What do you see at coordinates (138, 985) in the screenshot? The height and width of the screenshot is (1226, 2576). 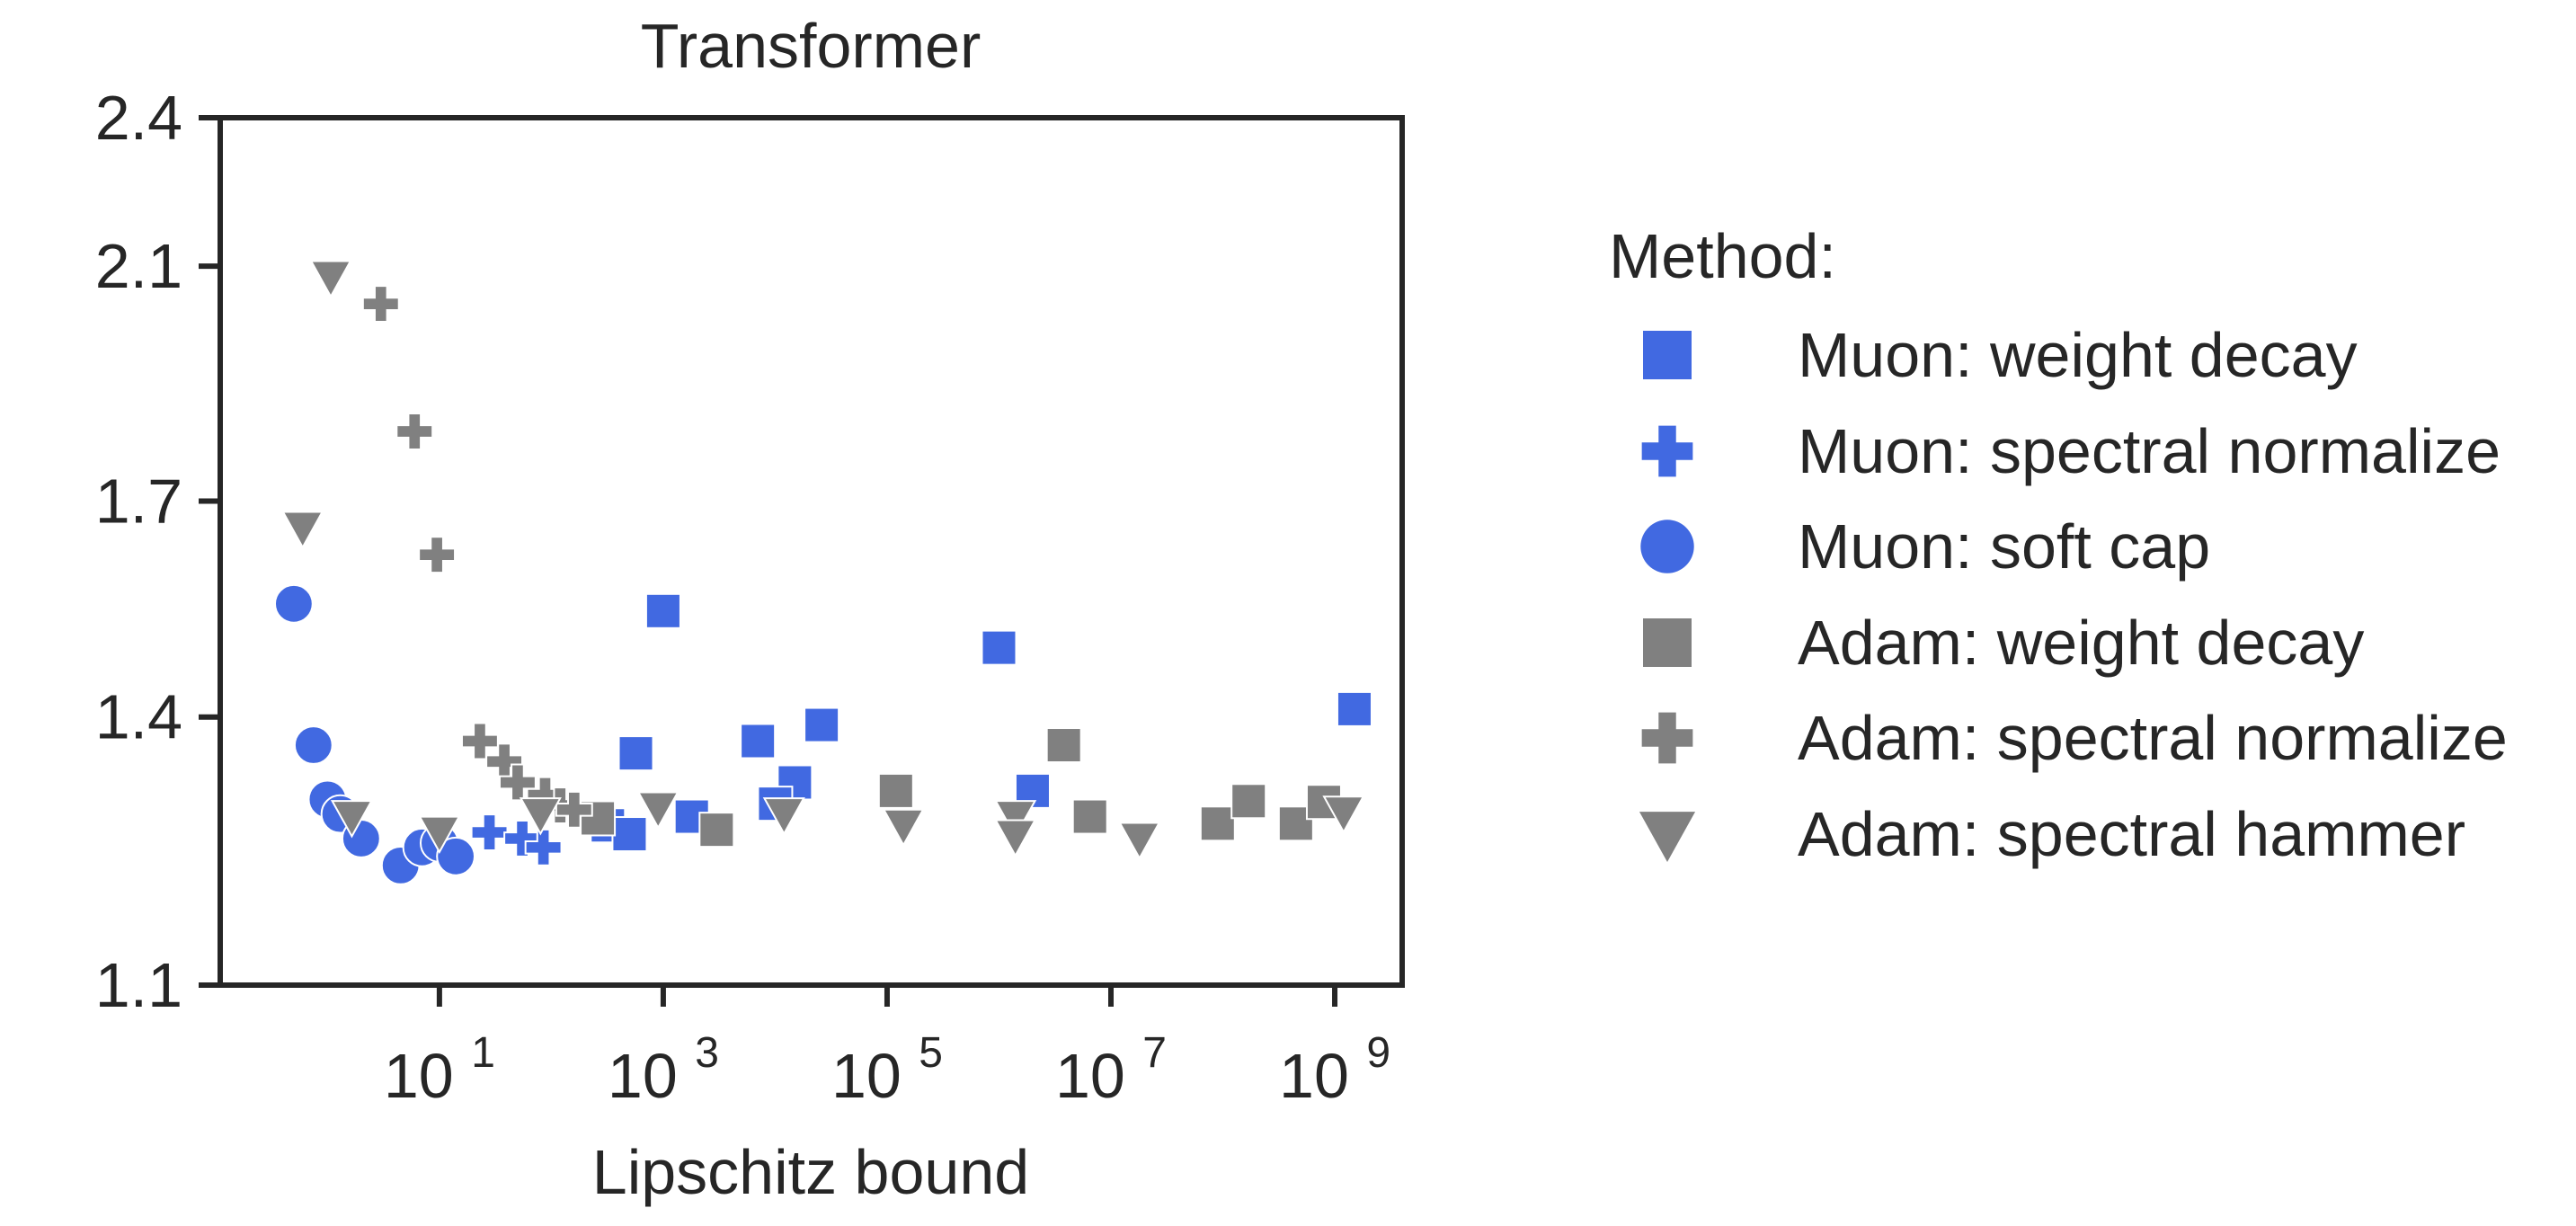 I see `y-tick-label: 1.1` at bounding box center [138, 985].